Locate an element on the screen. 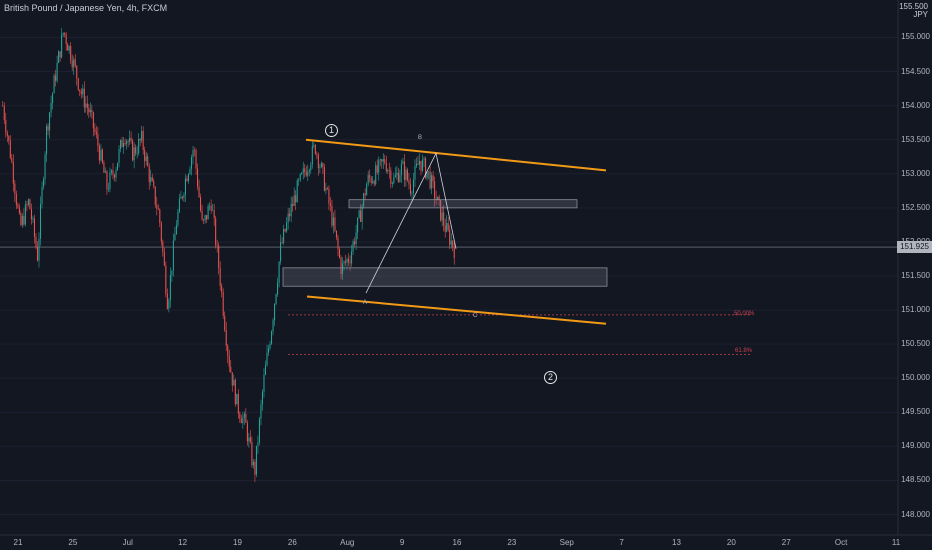 This screenshot has height=550, width=932. abc-wave-path is located at coordinates (411, 223).